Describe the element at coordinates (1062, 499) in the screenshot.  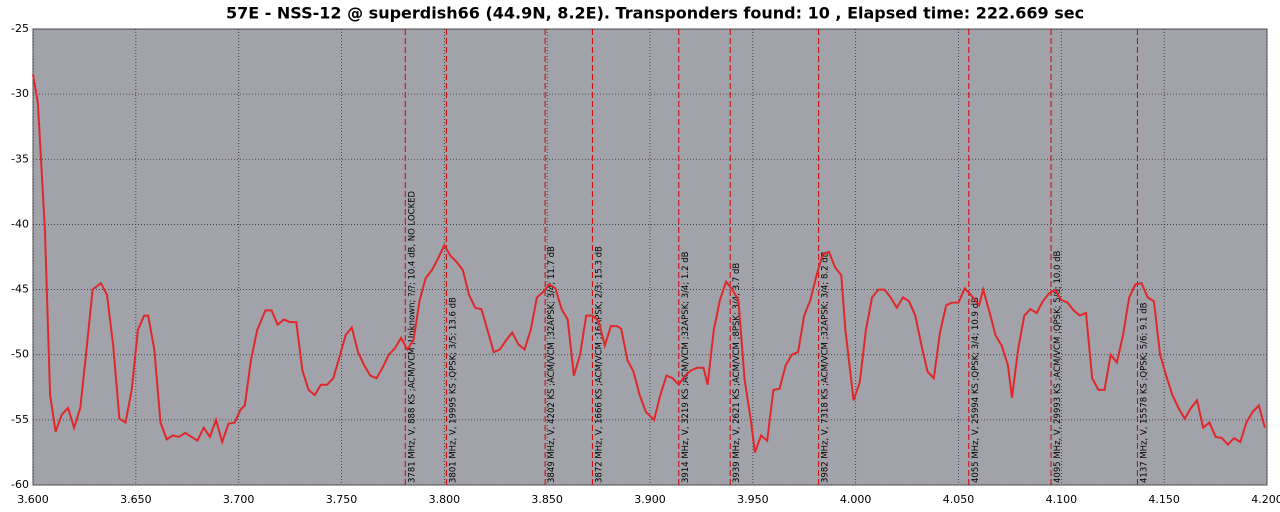
I see `x-tick-label: 4.100` at that location.